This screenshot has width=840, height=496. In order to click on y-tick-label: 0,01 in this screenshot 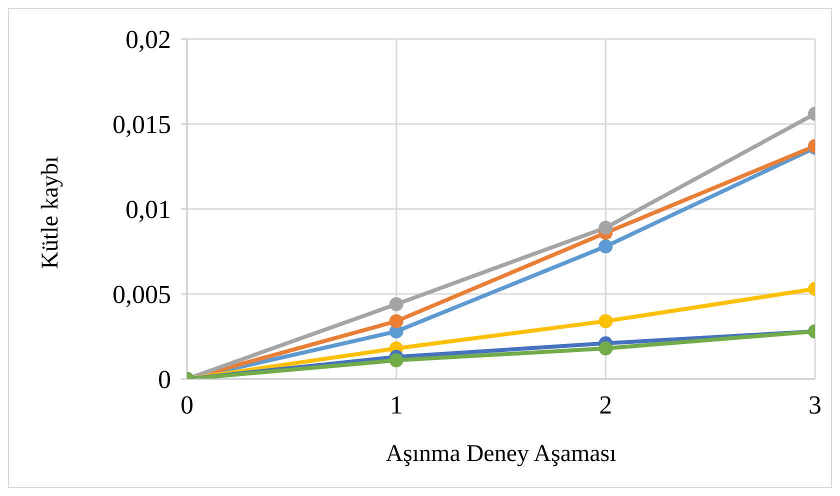, I will do `click(148, 209)`.